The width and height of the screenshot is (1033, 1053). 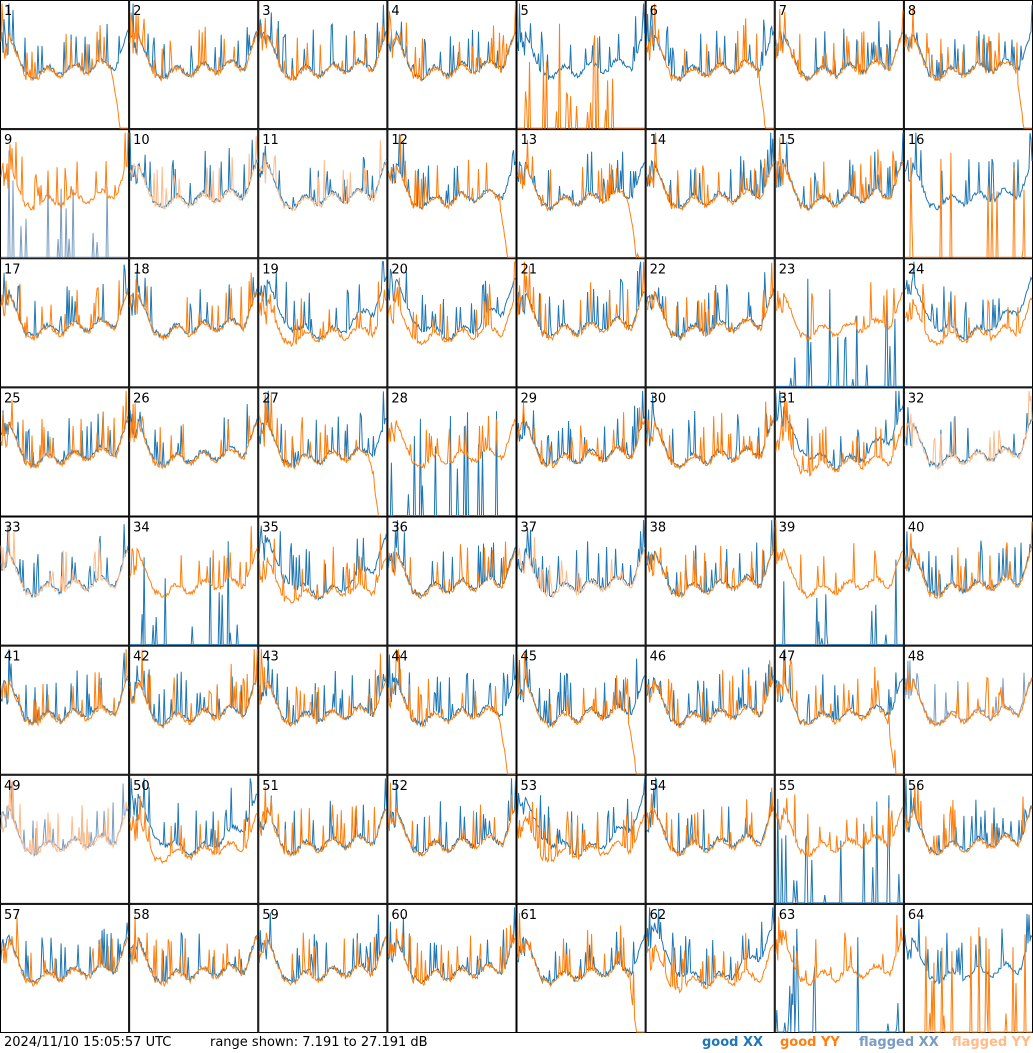 What do you see at coordinates (916, 269) in the screenshot?
I see `panel-label: 24` at bounding box center [916, 269].